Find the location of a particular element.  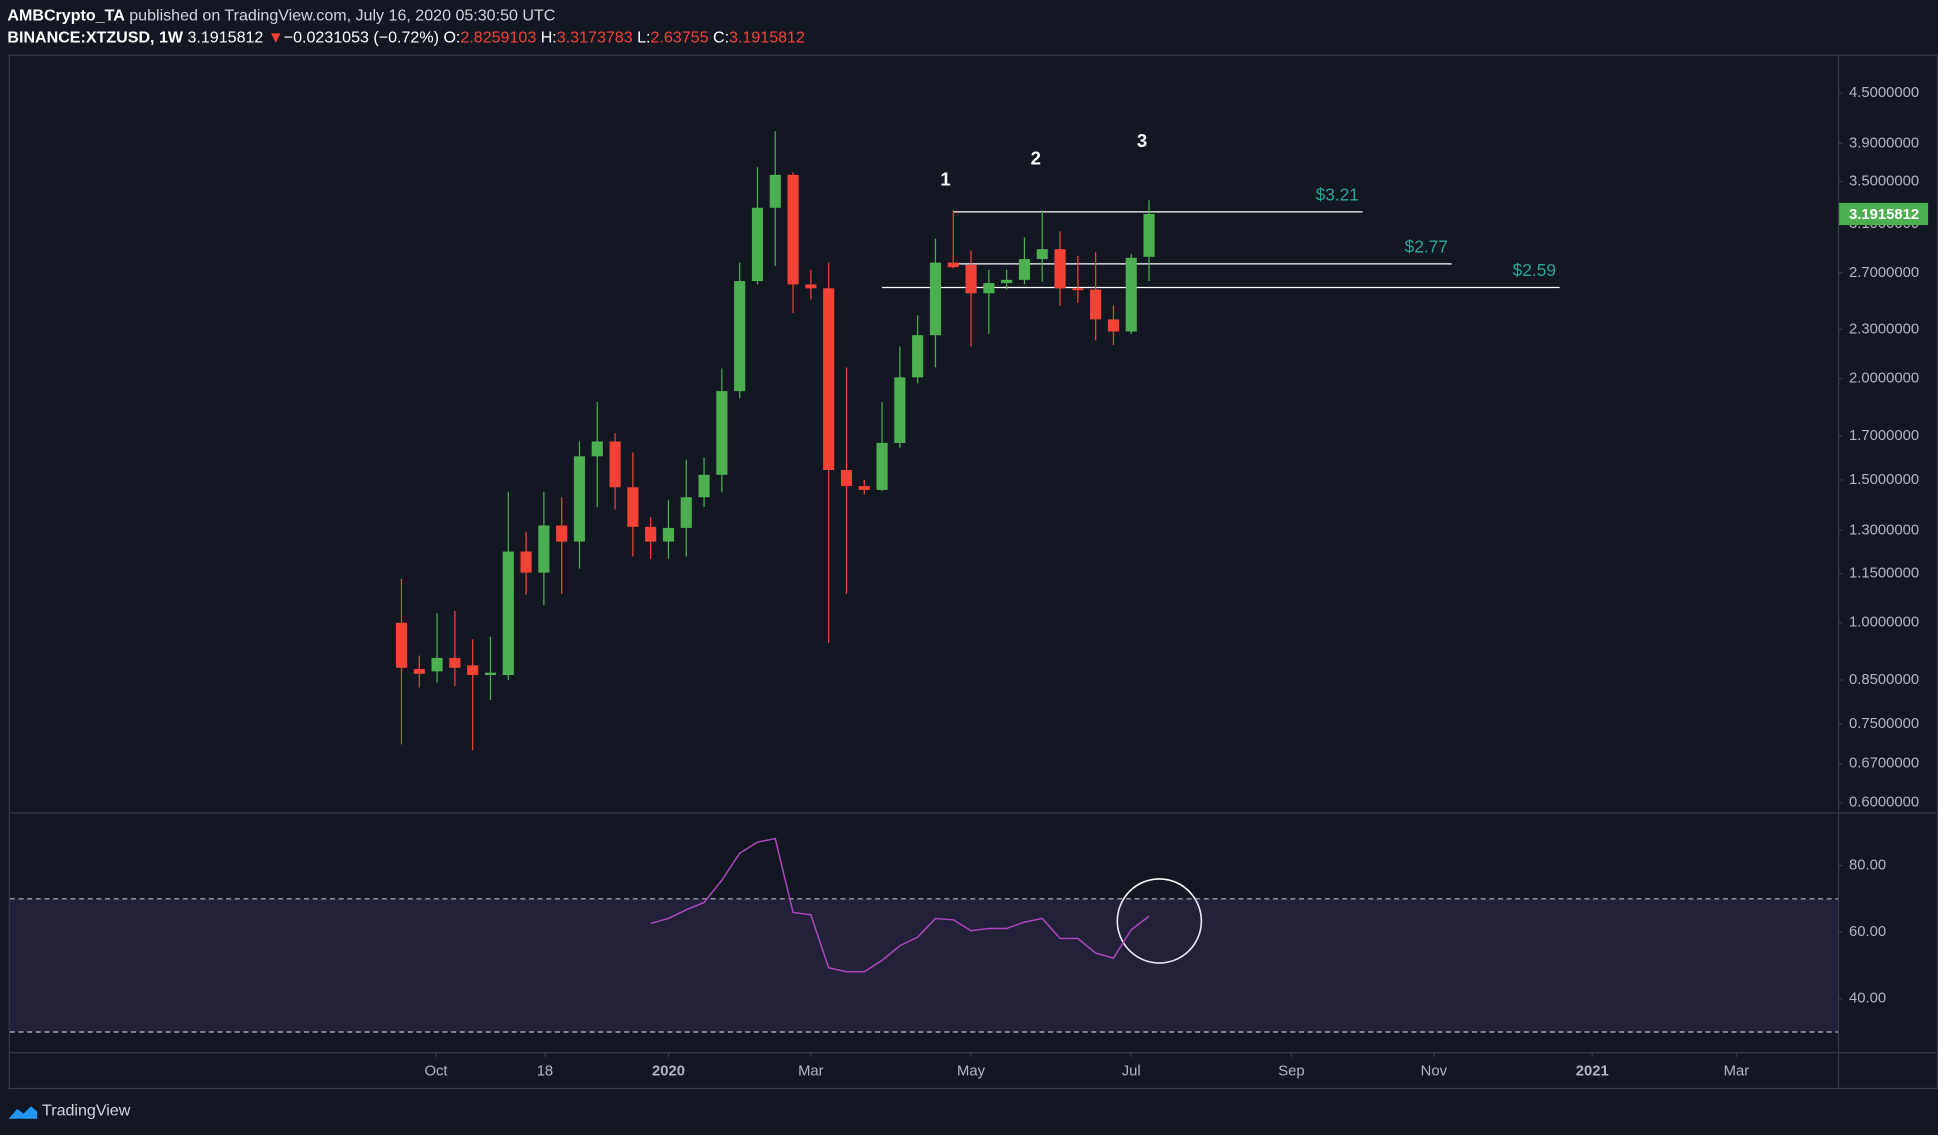

y-tick-label: 3.5000000 is located at coordinates (1884, 181).